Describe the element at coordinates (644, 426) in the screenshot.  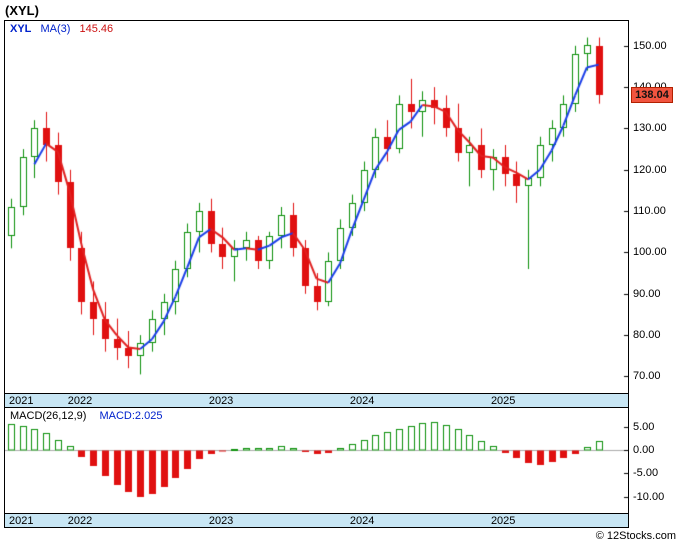
I see `macd-axis-tick-label: 5.00` at that location.